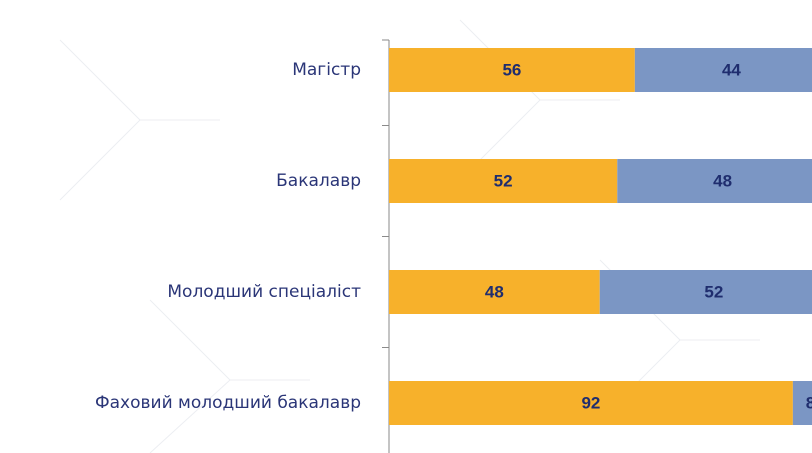 Image resolution: width=812 pixels, height=453 pixels. I want to click on value-label: 92, so click(590, 402).